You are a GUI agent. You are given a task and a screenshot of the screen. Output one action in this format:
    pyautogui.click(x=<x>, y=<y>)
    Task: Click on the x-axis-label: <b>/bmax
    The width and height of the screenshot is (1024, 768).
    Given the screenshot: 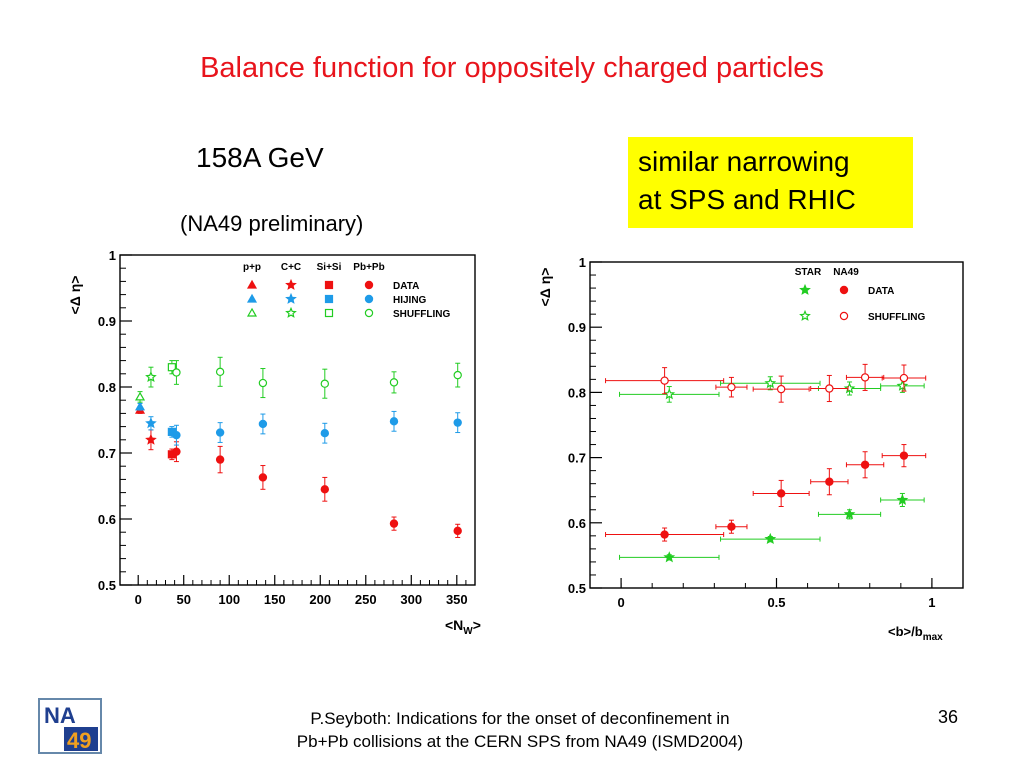 What is the action you would take?
    pyautogui.click(x=915, y=633)
    